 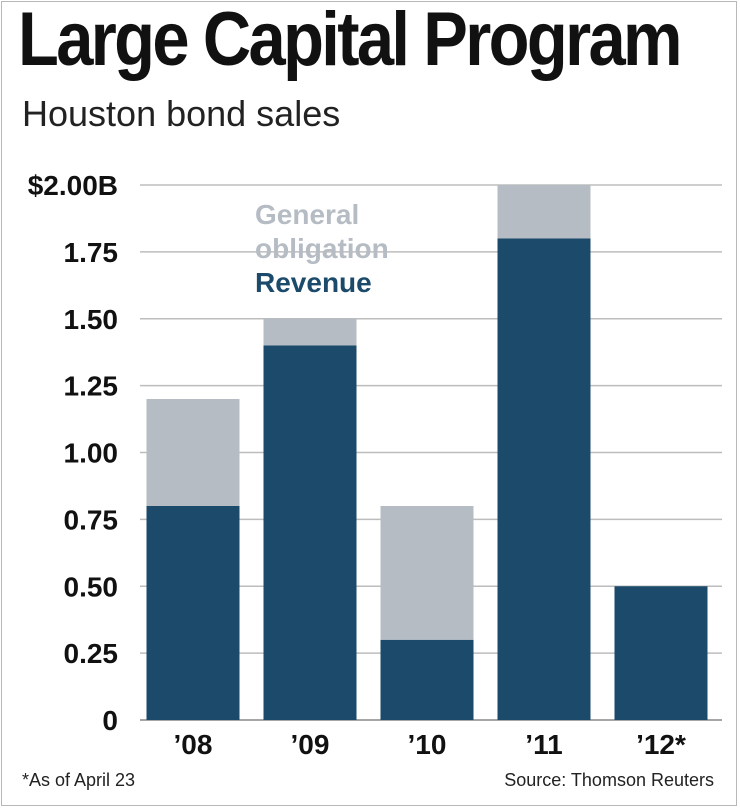 What do you see at coordinates (661, 744) in the screenshot?
I see `x-tick-label: ’12*` at bounding box center [661, 744].